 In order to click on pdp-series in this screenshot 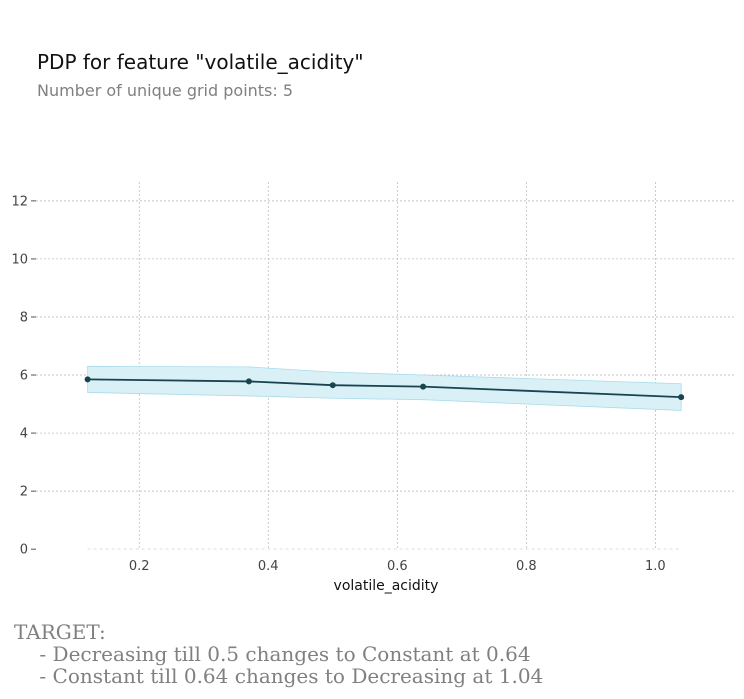, I will do `click(384, 388)`.